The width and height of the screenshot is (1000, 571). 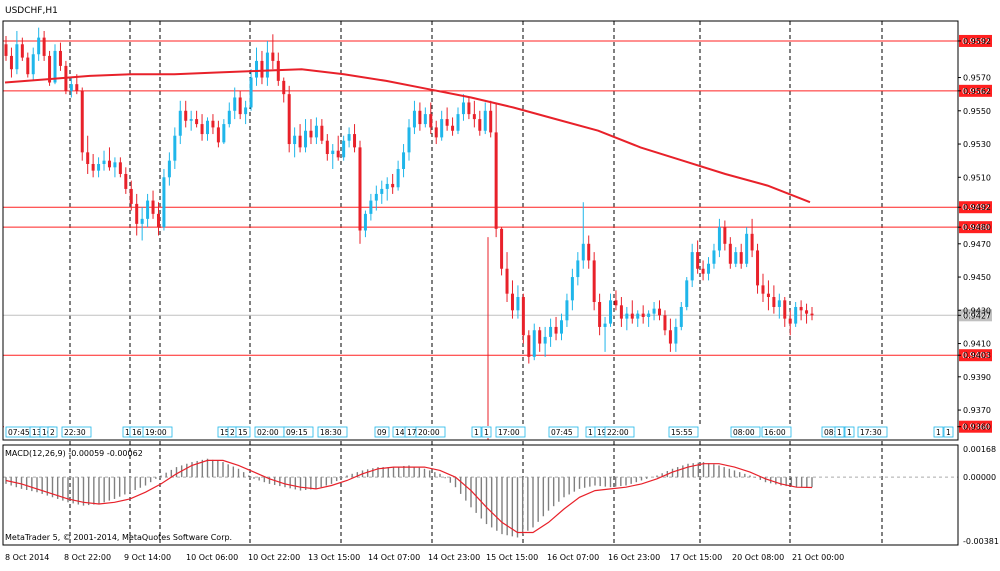 What do you see at coordinates (243, 432) in the screenshot?
I see `session-mark-text: 15` at bounding box center [243, 432].